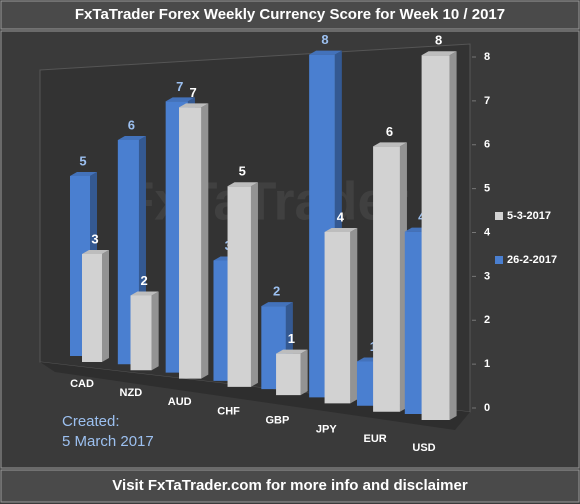  Describe the element at coordinates (291, 338) in the screenshot. I see `data-label: 1` at that location.